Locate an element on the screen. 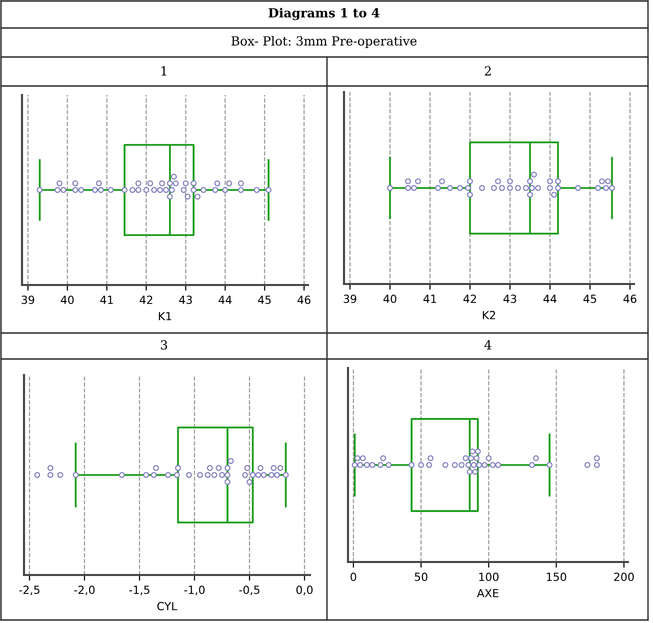 This screenshot has height=623, width=653. x-tick-label: 150 is located at coordinates (556, 577).